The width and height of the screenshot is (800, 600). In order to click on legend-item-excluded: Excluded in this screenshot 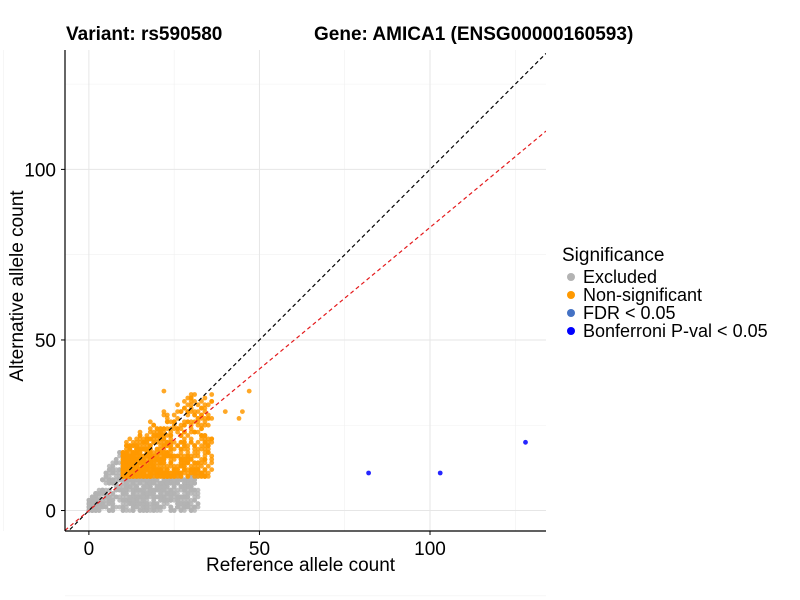, I will do `click(665, 277)`.